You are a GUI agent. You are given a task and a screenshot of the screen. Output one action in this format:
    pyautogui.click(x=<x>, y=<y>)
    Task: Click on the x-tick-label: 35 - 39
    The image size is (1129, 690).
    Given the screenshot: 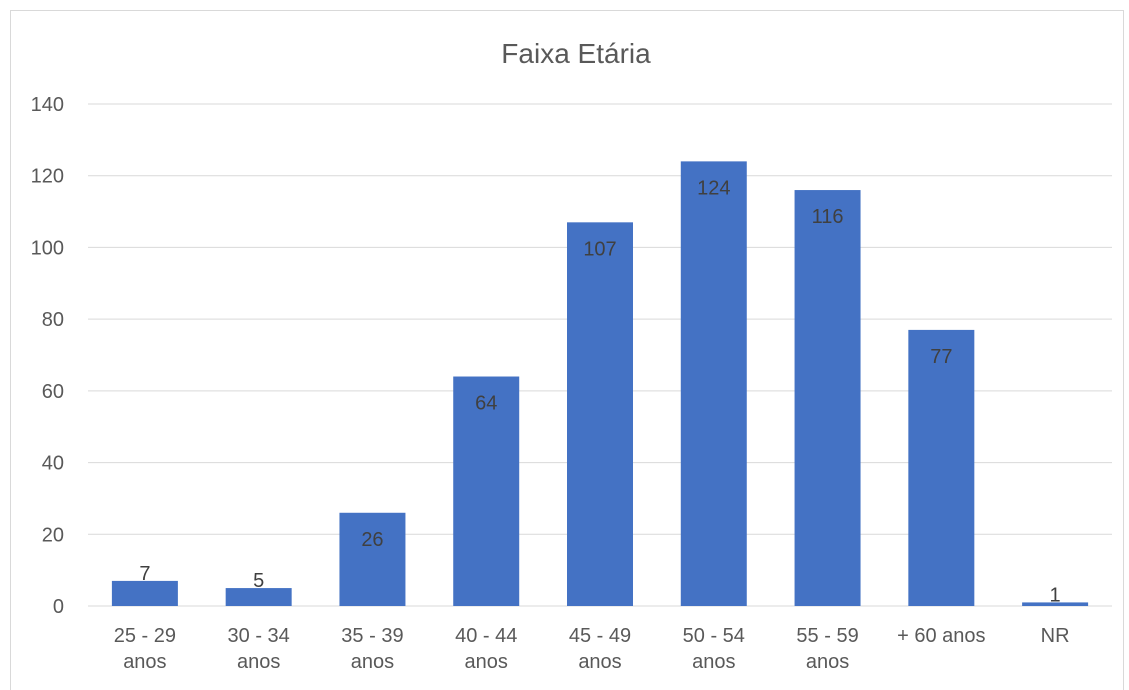 What is the action you would take?
    pyautogui.click(x=372, y=636)
    